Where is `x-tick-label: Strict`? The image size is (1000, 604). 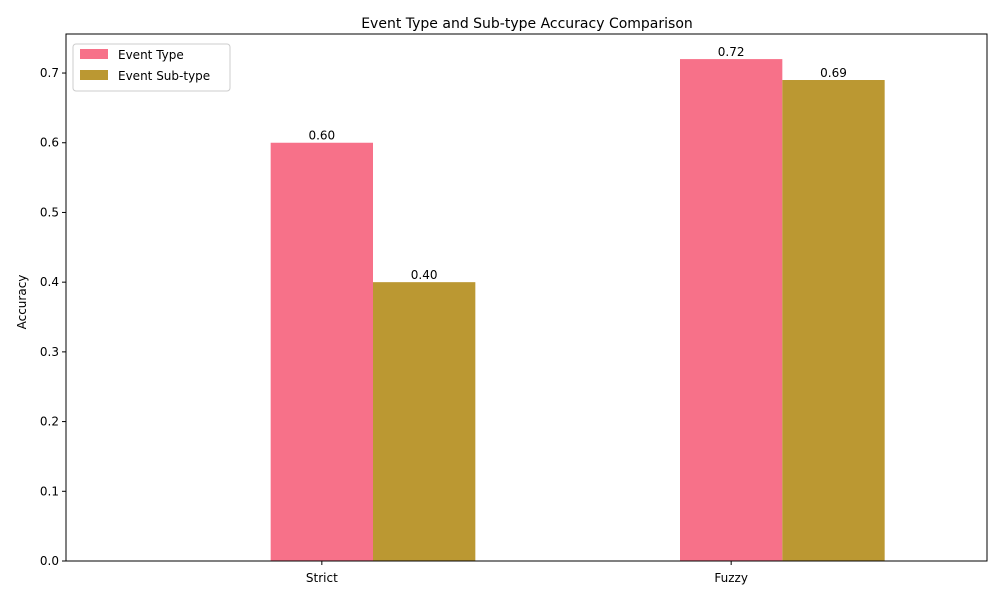 x-tick-label: Strict is located at coordinates (322, 578).